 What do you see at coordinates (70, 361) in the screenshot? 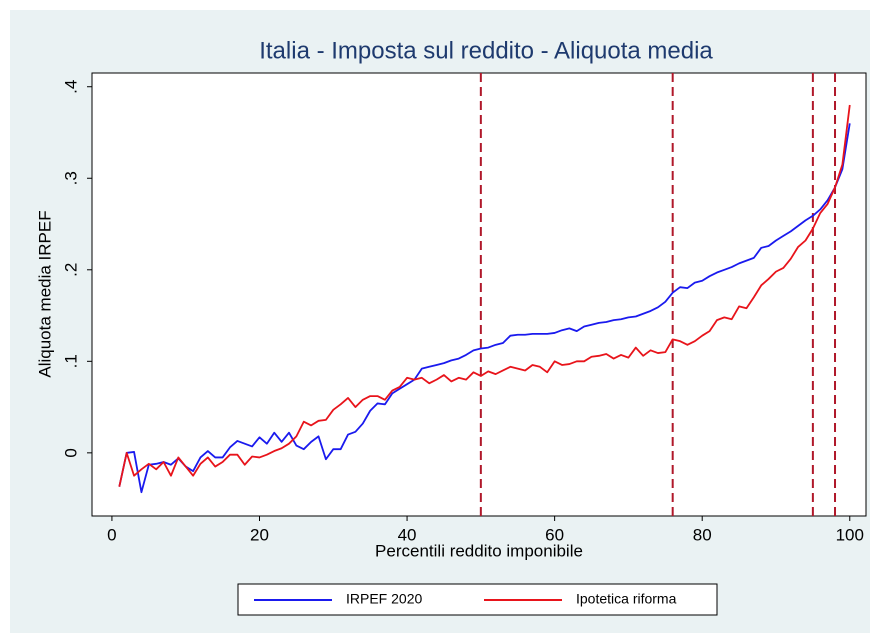
I see `y-tick-label: .1` at bounding box center [70, 361].